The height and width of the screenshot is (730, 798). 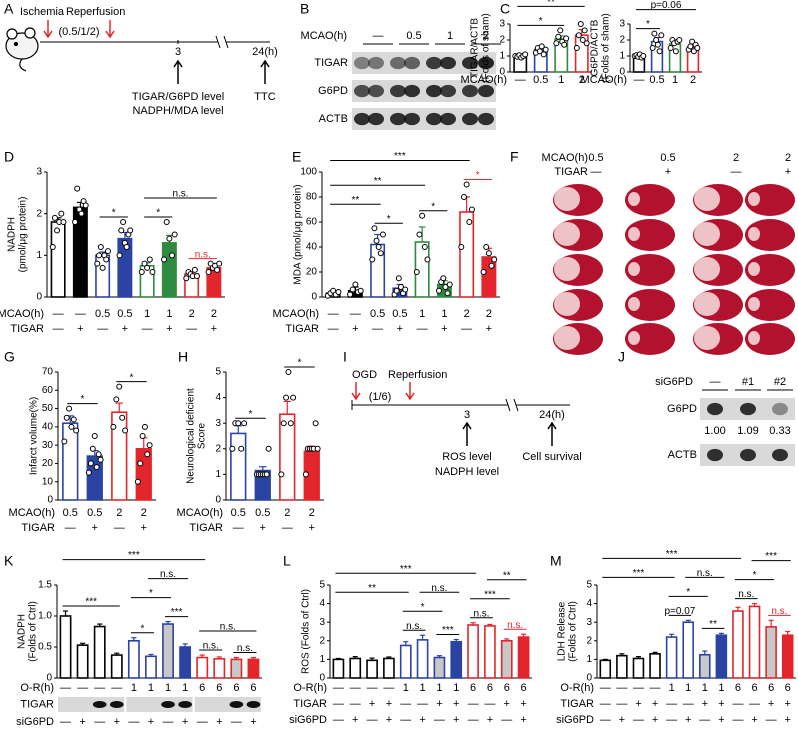 I want to click on row-value: 6, so click(x=236, y=688).